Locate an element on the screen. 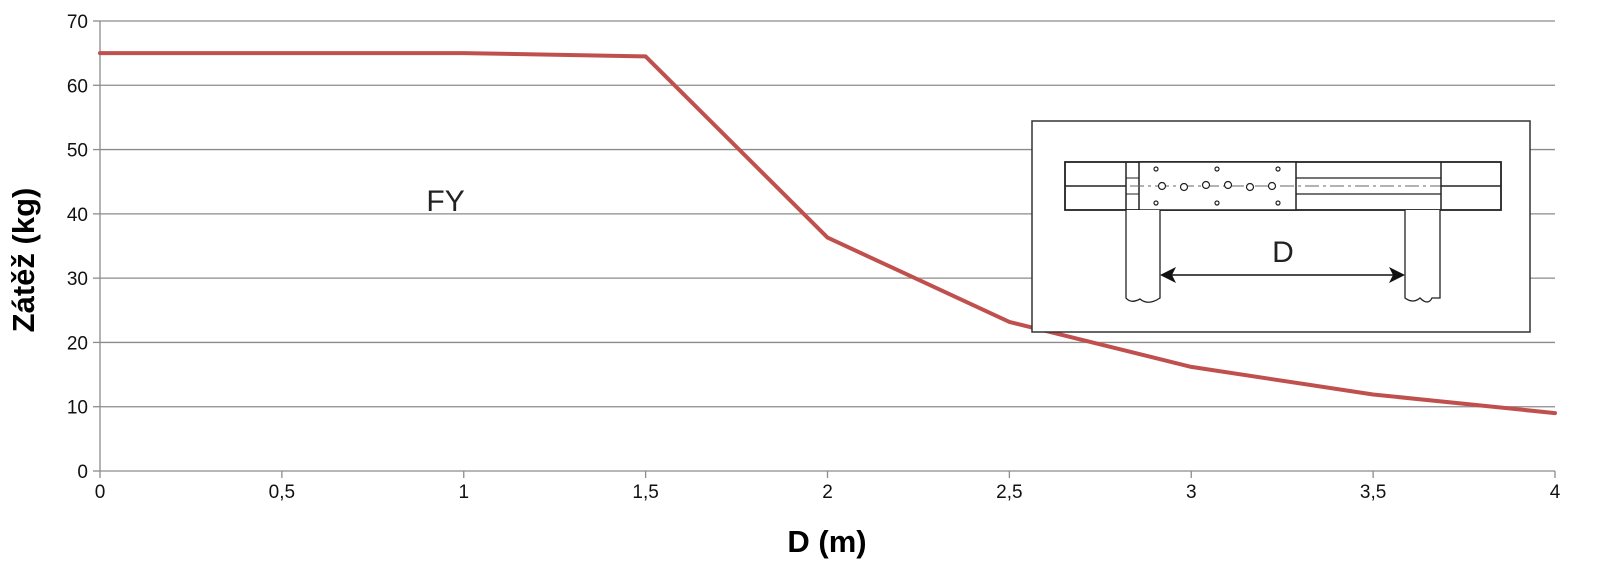  inset-diagram: D is located at coordinates (1281, 226).